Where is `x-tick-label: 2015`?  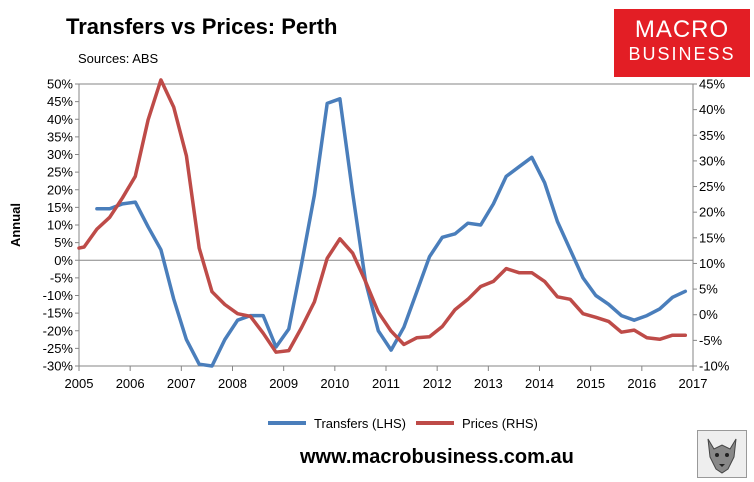
x-tick-label: 2015 is located at coordinates (590, 383).